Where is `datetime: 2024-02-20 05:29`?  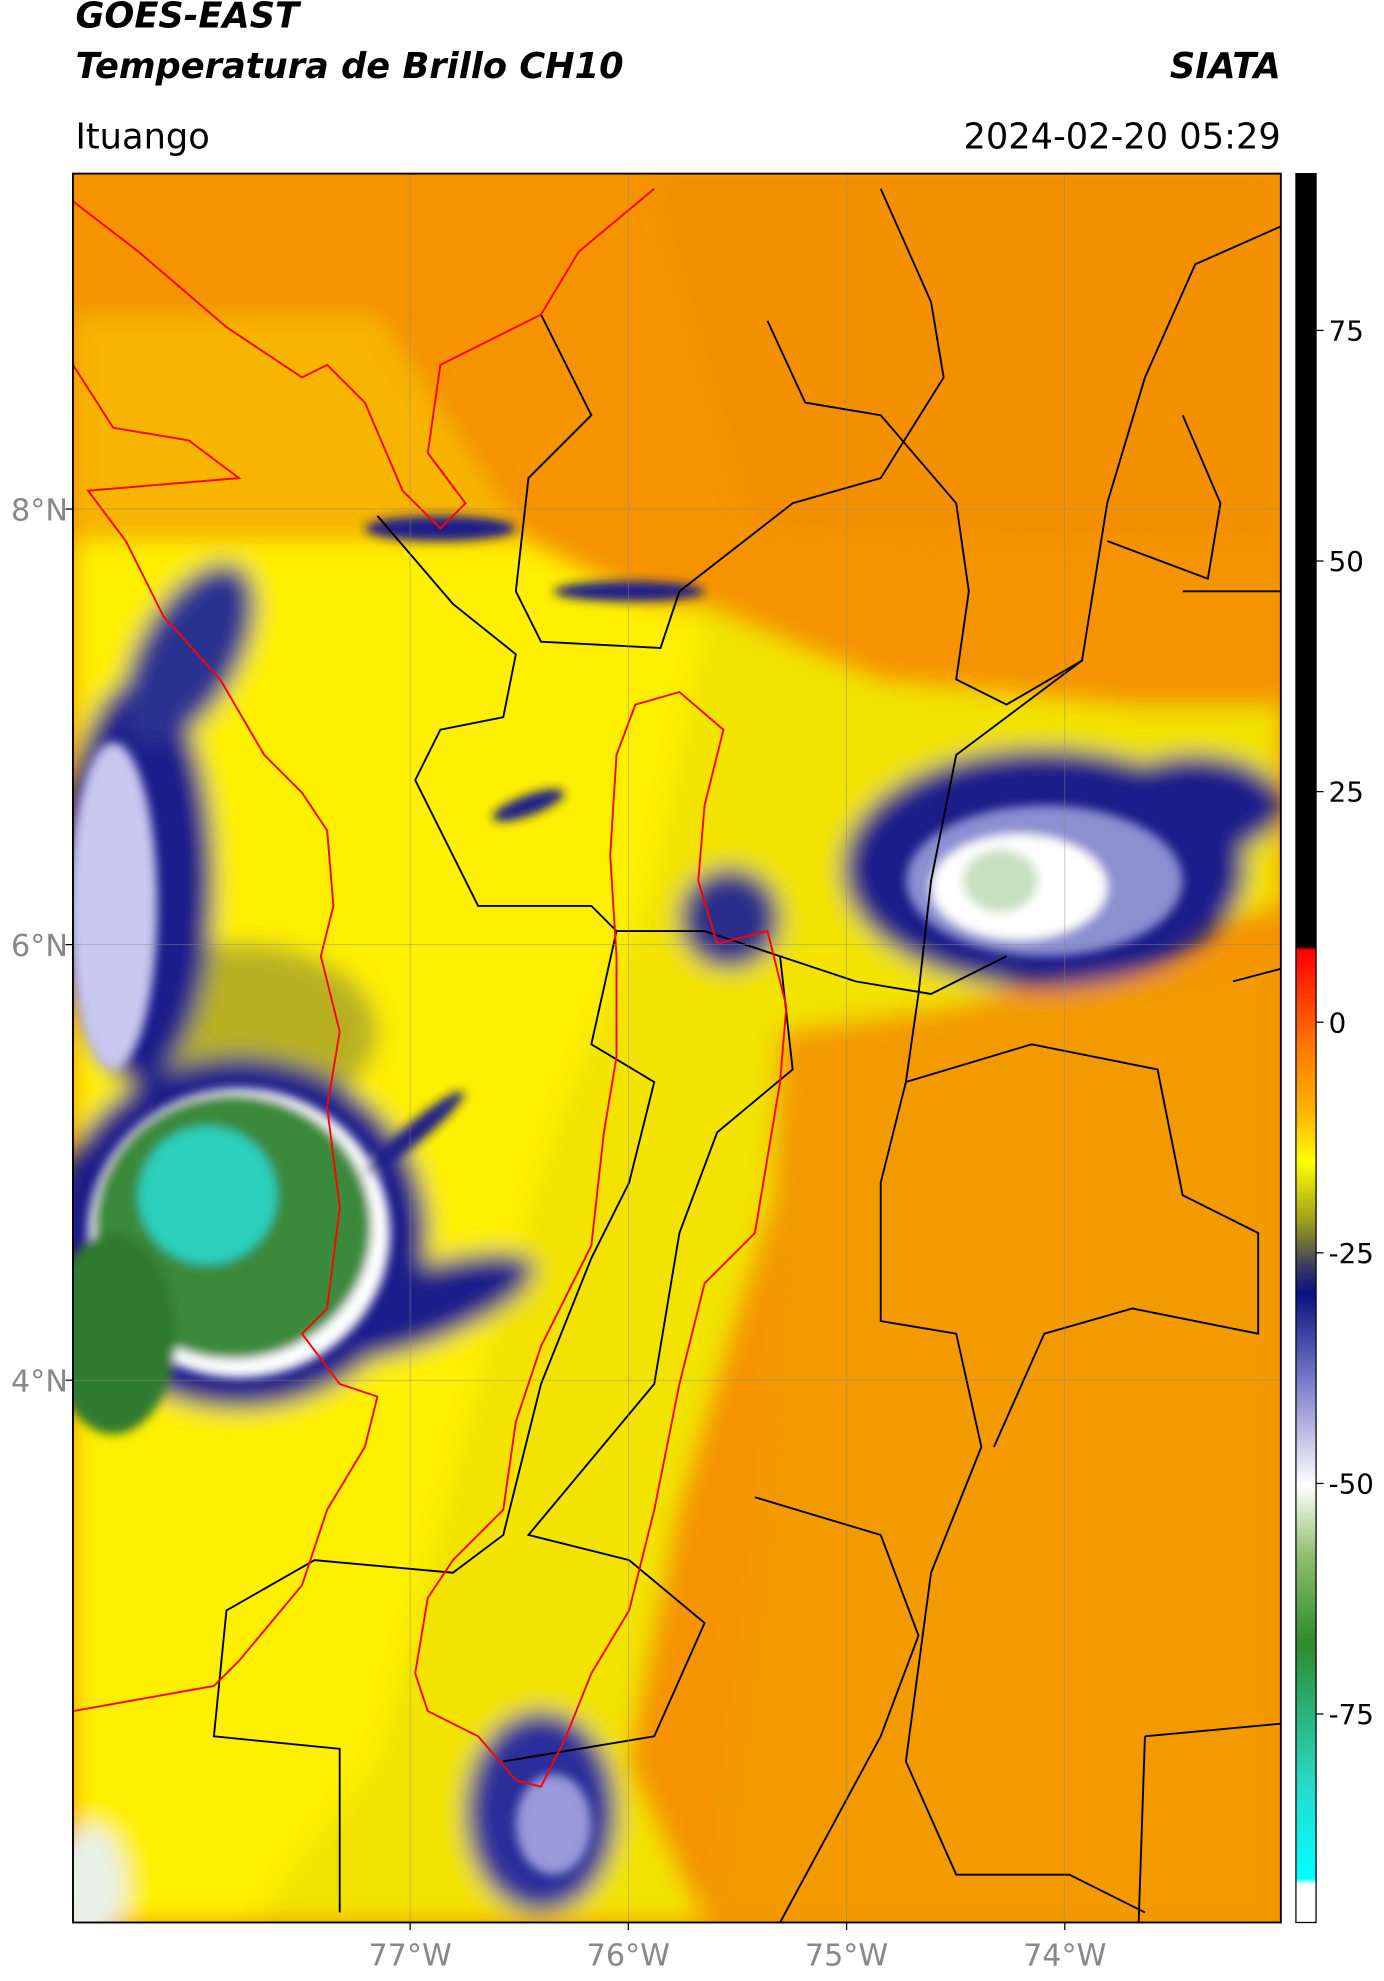 datetime: 2024-02-20 05:29 is located at coordinates (1121, 136).